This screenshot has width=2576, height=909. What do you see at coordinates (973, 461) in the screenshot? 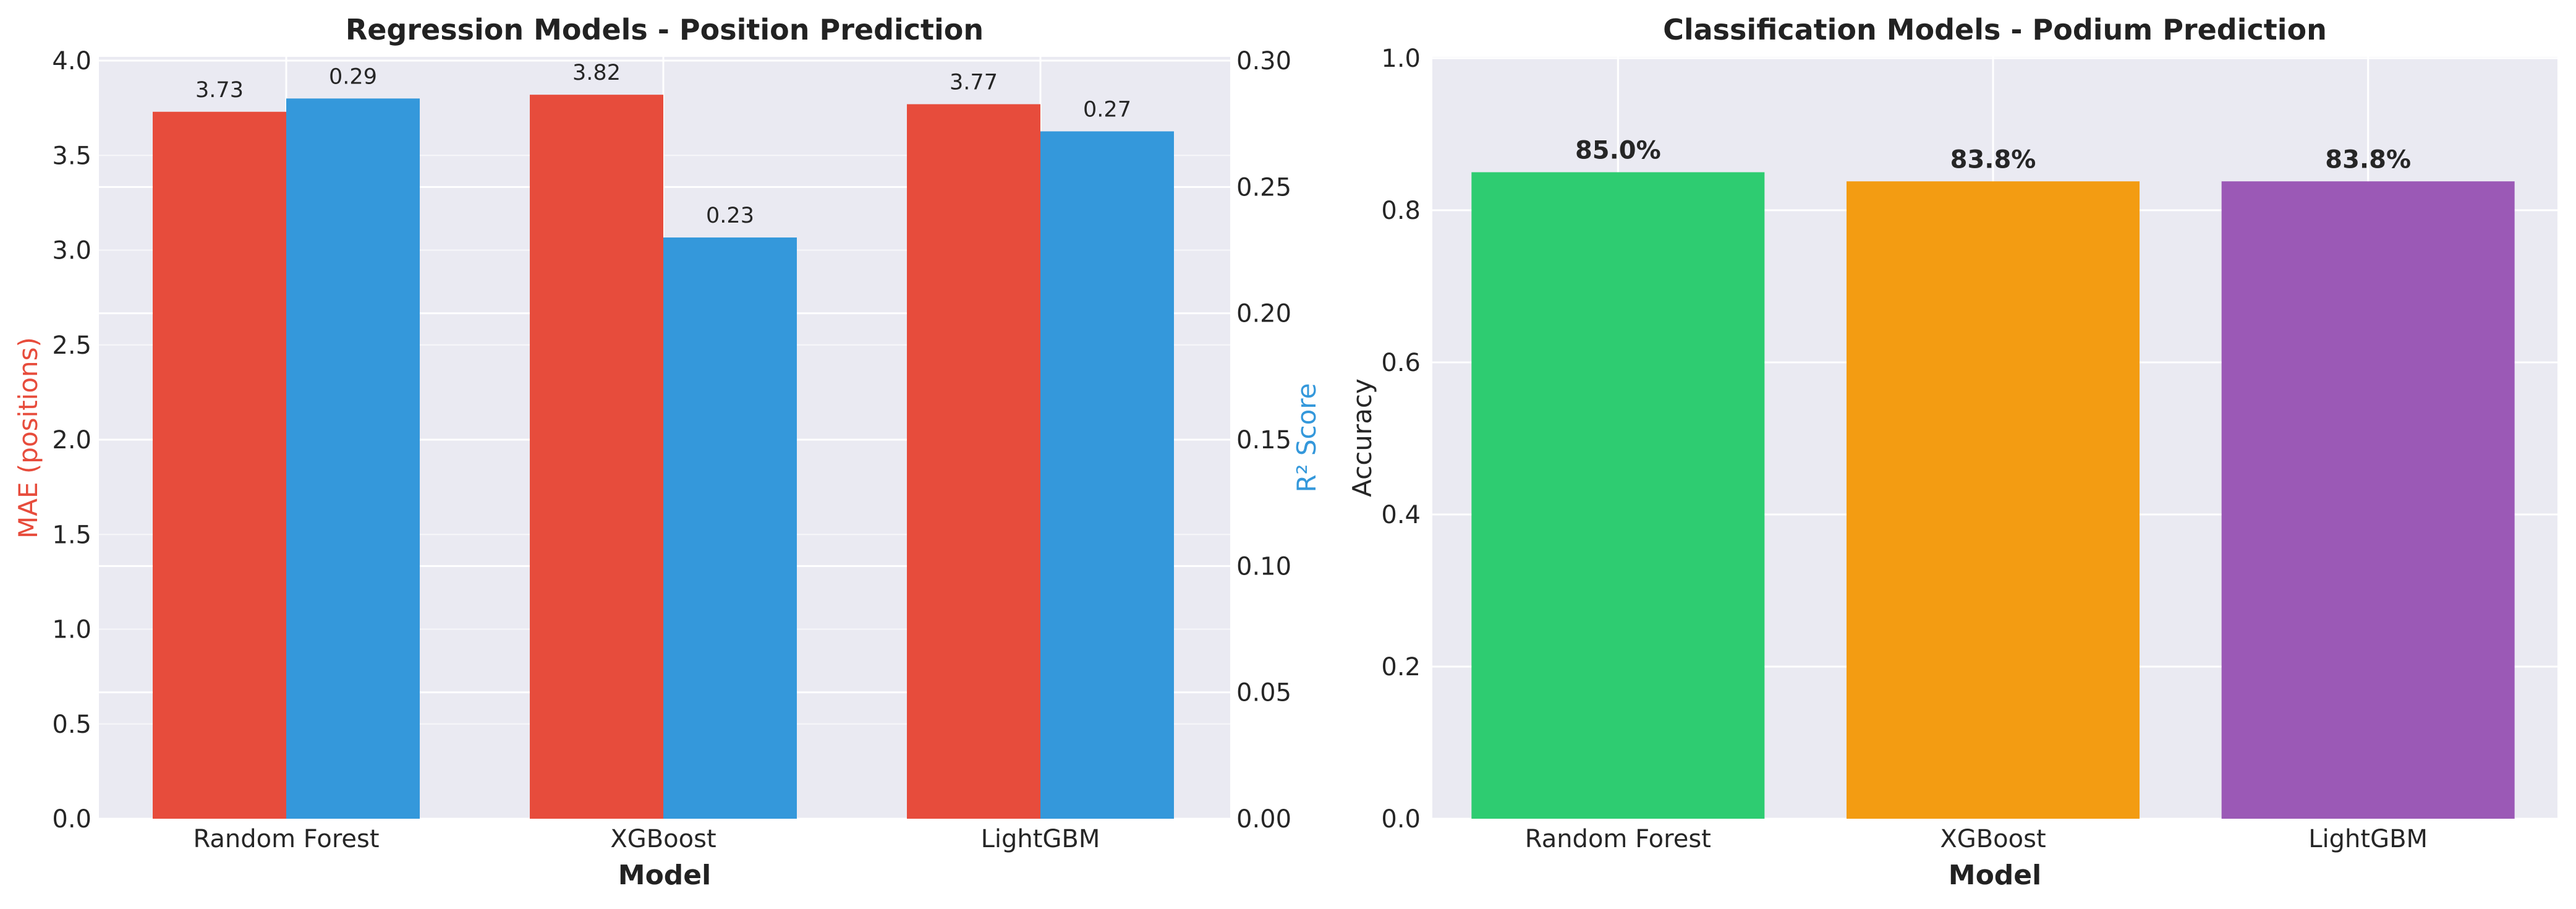
I see `regression-bar-mae-positions-lightgbm` at bounding box center [973, 461].